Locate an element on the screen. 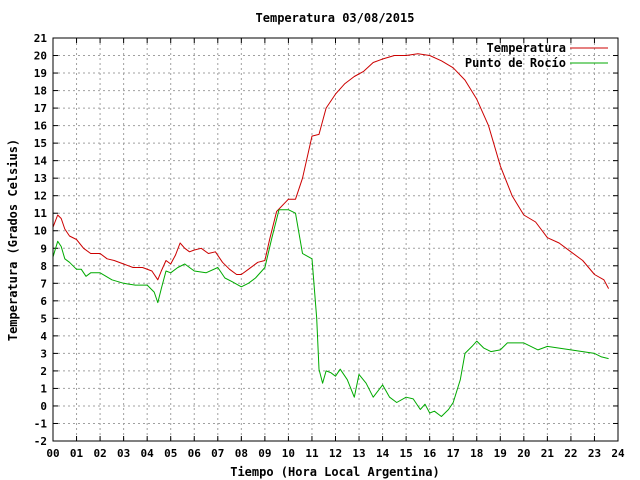 The height and width of the screenshot is (480, 640). x-tick-label: 14 is located at coordinates (383, 453).